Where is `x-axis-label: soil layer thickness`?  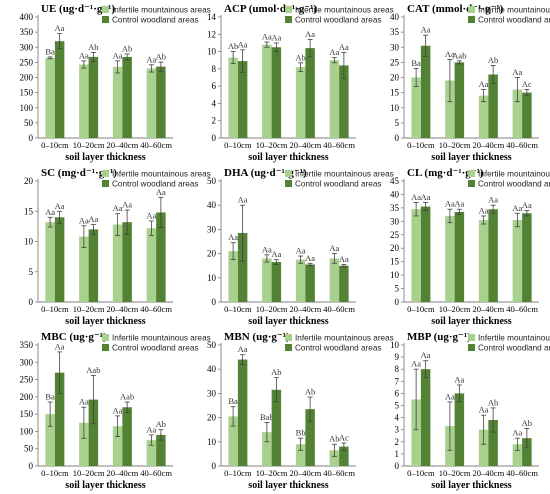
x-axis-label: soil layer thickness is located at coordinates (105, 321).